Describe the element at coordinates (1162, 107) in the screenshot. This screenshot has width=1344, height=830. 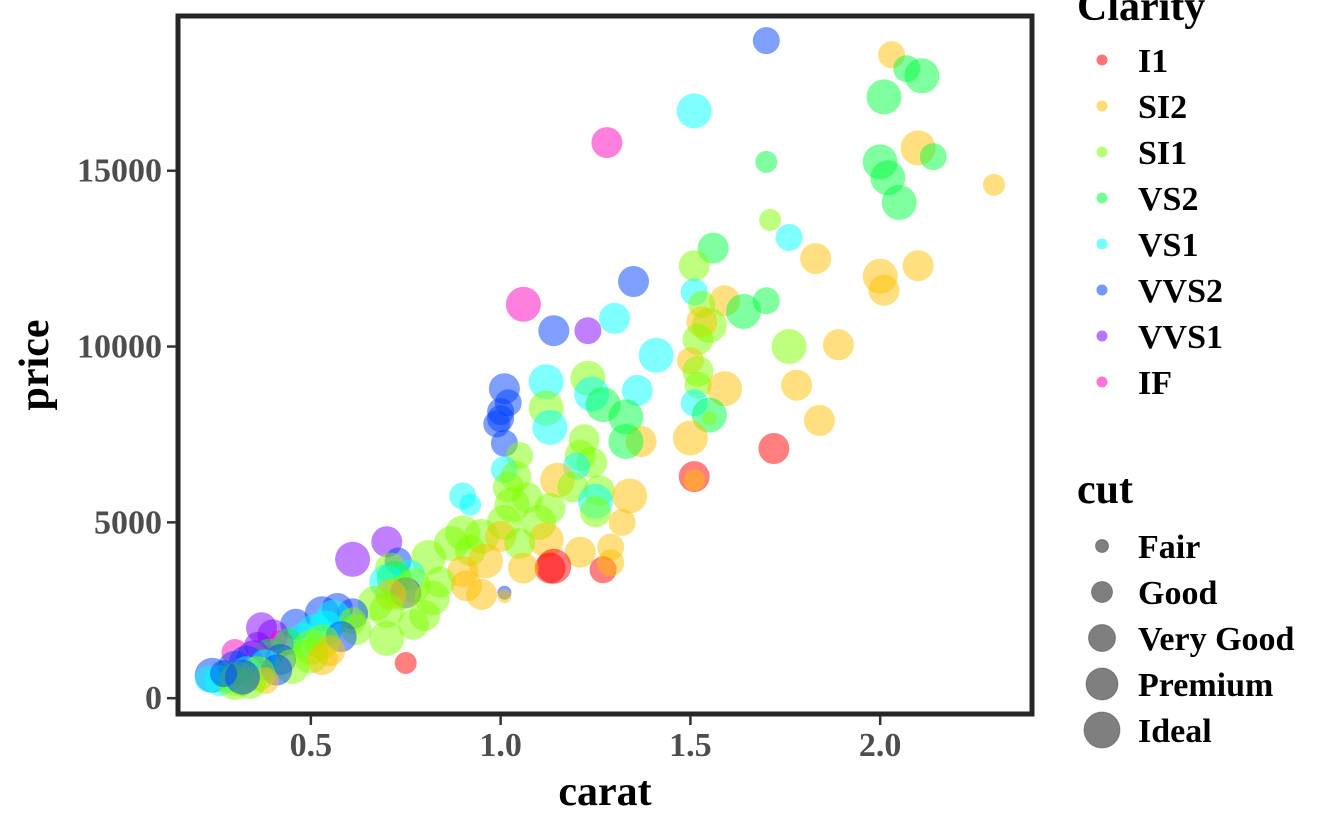
I see `legend-label-si2: SI2` at that location.